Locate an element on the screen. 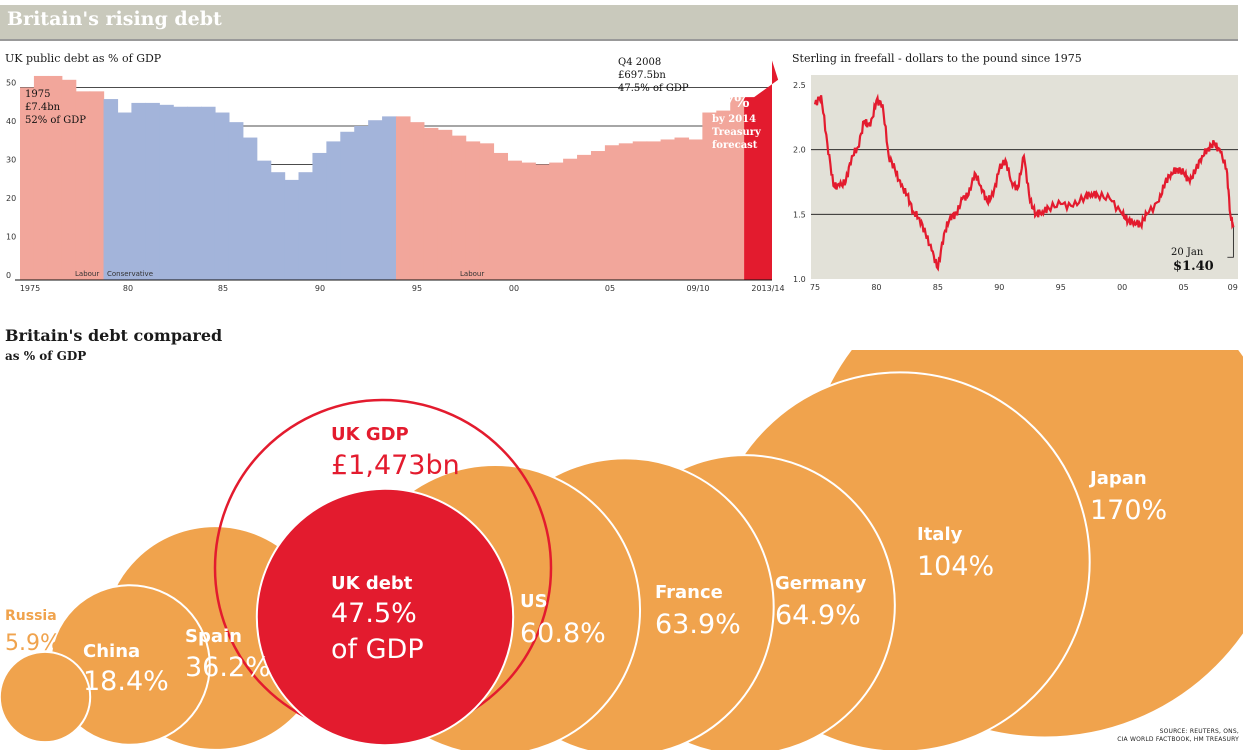 This screenshot has height=750, width=1243. forecast-value-label: 57% is located at coordinates (730, 101).